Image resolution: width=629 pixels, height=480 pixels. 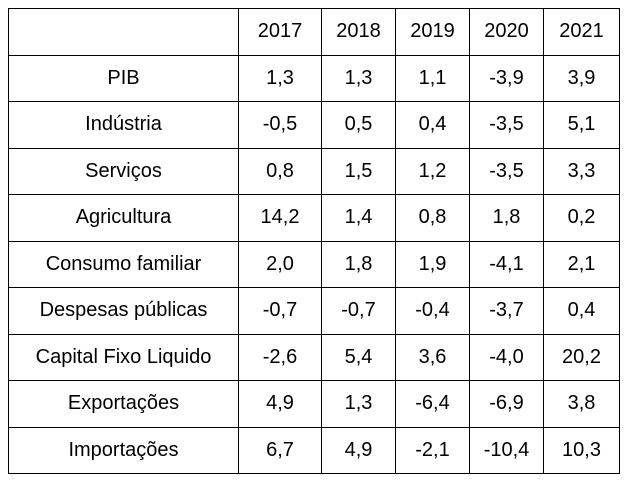 I want to click on row-label: Exportações, so click(x=123, y=404).